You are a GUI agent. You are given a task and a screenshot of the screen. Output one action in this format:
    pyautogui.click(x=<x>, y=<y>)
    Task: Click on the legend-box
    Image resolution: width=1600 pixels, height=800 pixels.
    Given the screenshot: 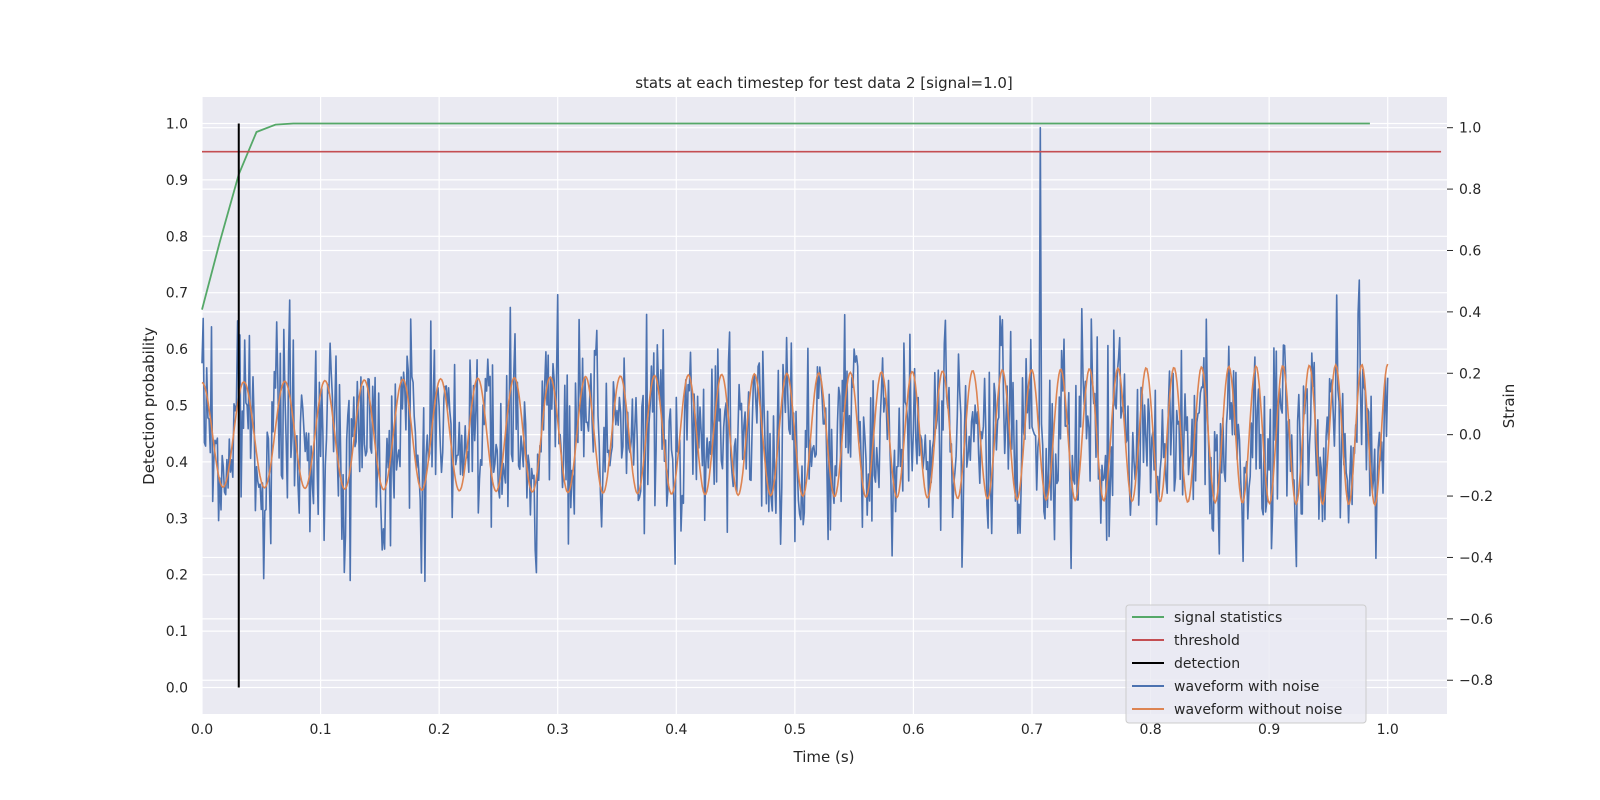 What is the action you would take?
    pyautogui.click(x=1246, y=664)
    